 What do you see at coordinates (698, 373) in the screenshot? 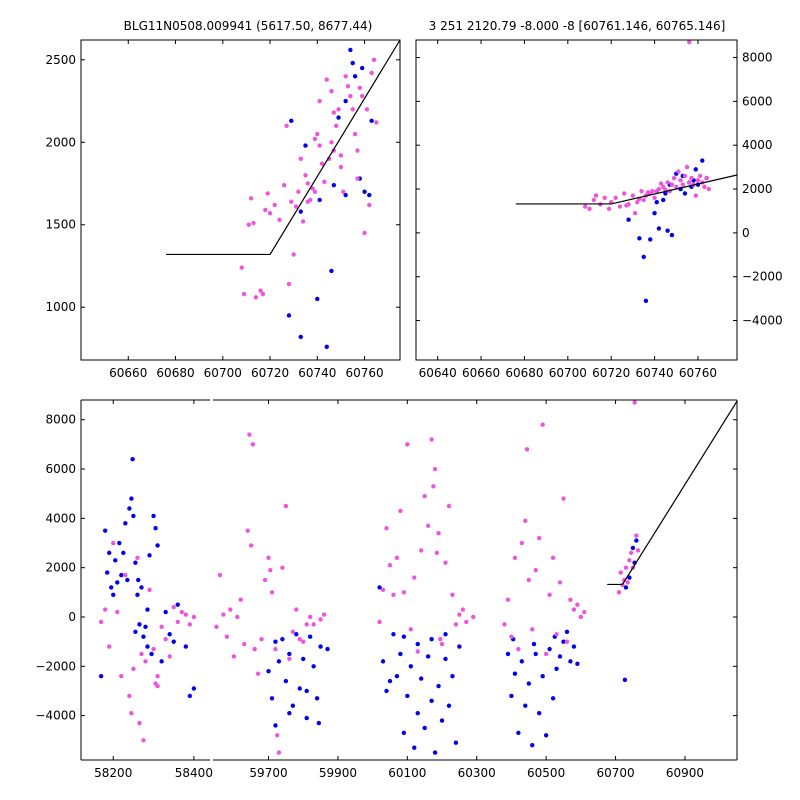
I see `top-right-xtick-label: 60760` at bounding box center [698, 373].